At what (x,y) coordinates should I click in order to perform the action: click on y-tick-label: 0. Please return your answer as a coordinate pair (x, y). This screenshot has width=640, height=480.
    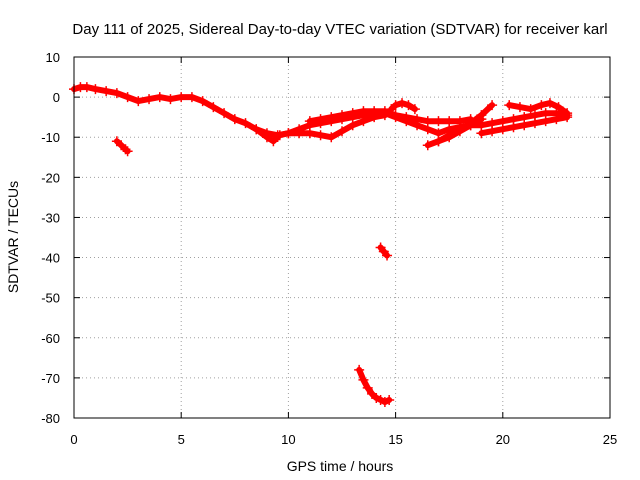
    Looking at the image, I should click on (56, 97).